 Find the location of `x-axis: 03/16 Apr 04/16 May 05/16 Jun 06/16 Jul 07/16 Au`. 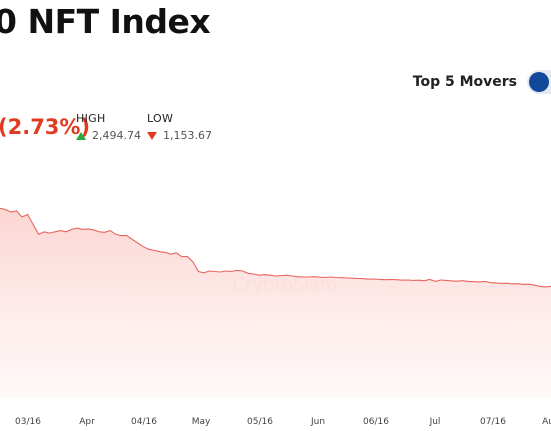

x-axis: 03/16 Apr 04/16 May 05/16 Jun 06/16 Jul 07/16 Au is located at coordinates (283, 422).